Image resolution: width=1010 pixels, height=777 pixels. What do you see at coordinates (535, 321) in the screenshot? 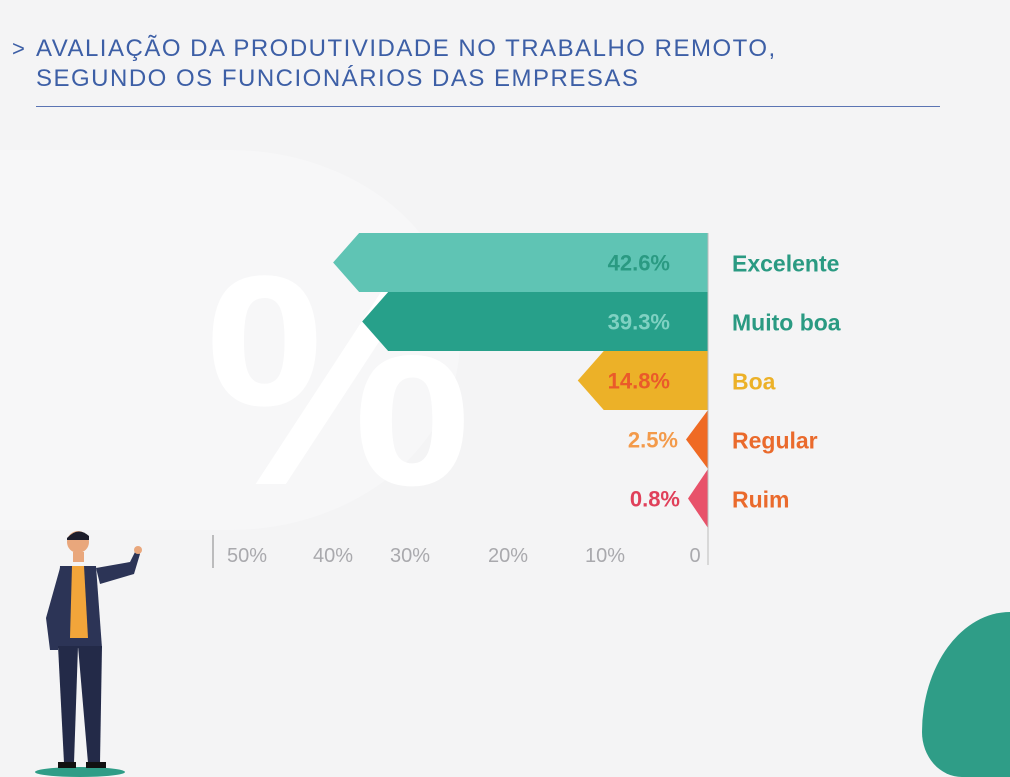
I see `bar-muito-boa` at bounding box center [535, 321].